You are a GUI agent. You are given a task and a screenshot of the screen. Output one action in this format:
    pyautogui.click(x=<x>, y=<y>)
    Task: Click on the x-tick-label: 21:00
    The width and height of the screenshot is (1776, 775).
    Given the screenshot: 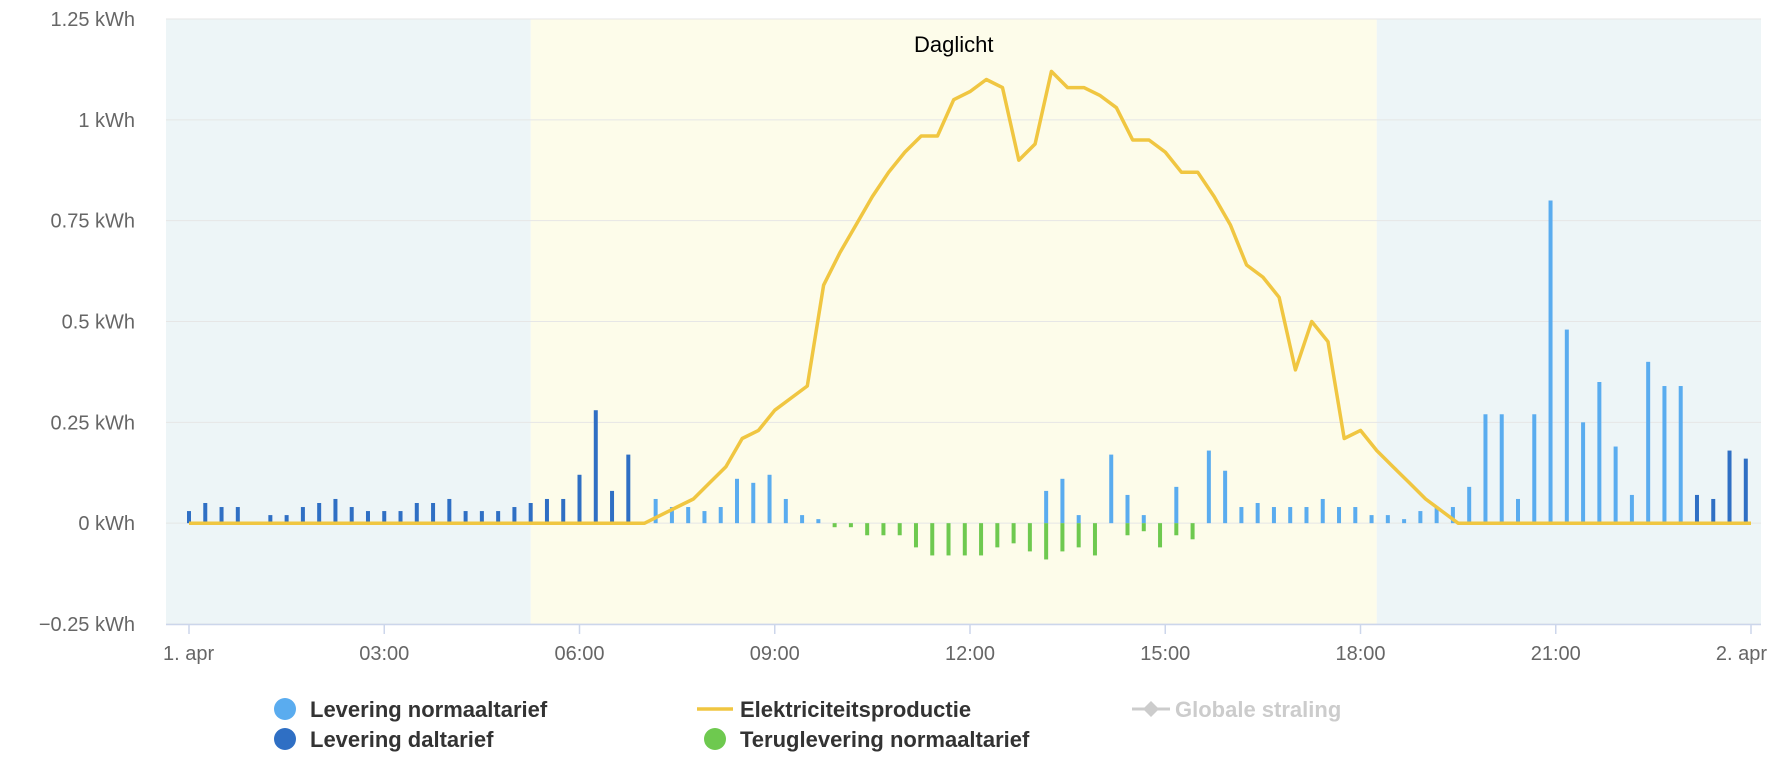 What is the action you would take?
    pyautogui.click(x=1556, y=654)
    